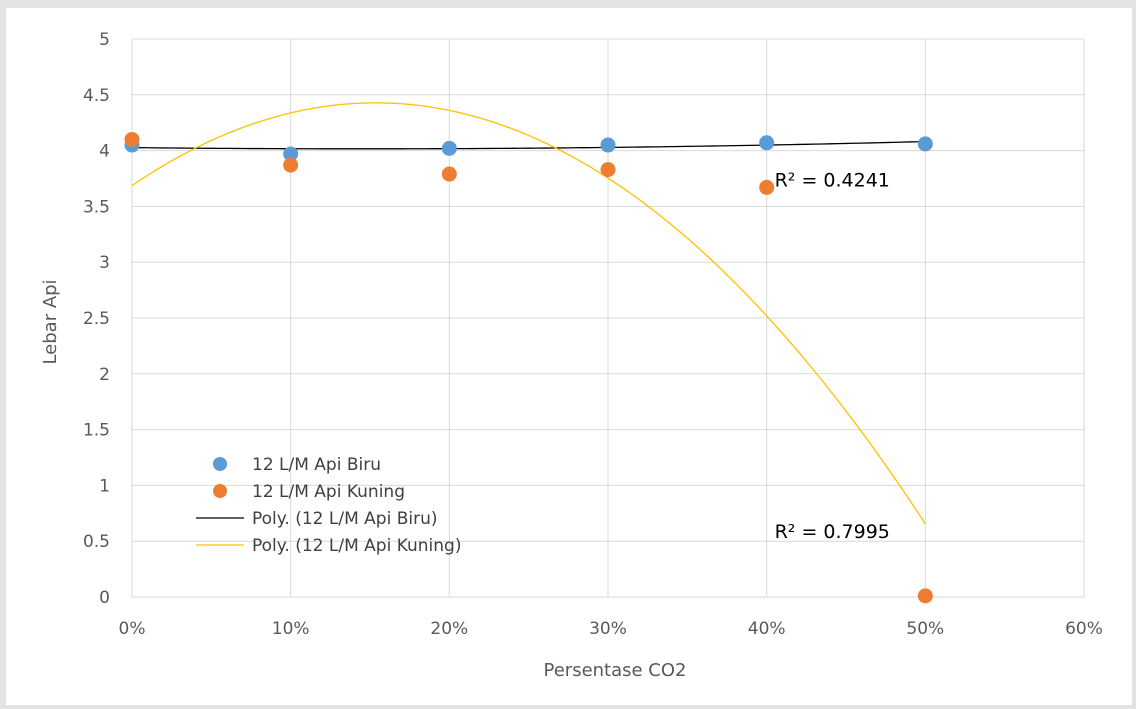 The height and width of the screenshot is (709, 1136). I want to click on x-tick-label: 0%, so click(132, 629).